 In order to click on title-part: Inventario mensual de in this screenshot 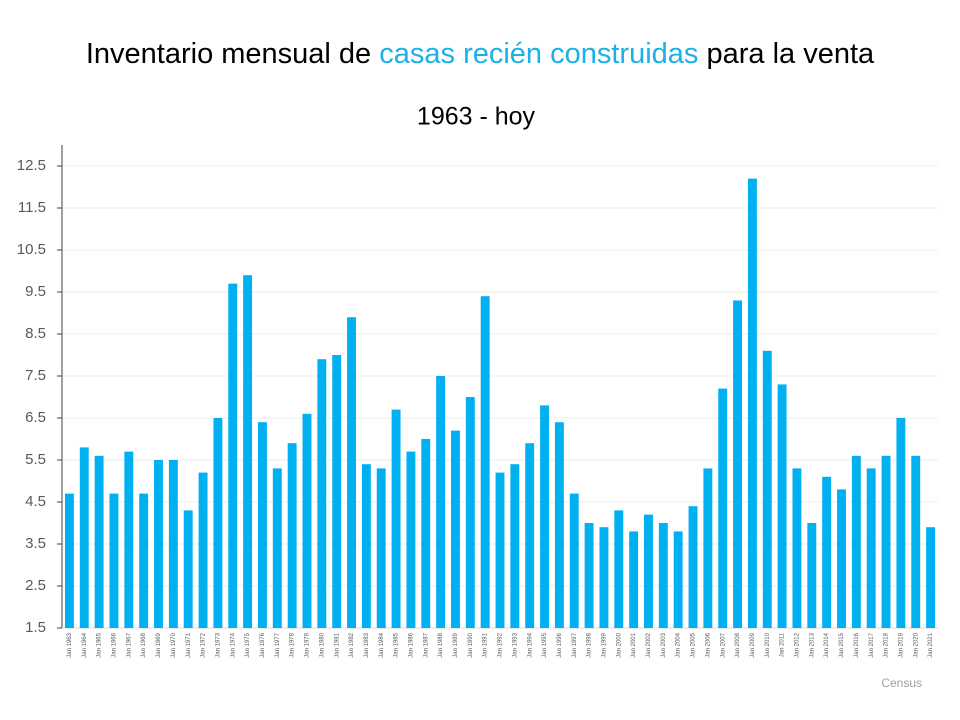, I will do `click(232, 54)`.